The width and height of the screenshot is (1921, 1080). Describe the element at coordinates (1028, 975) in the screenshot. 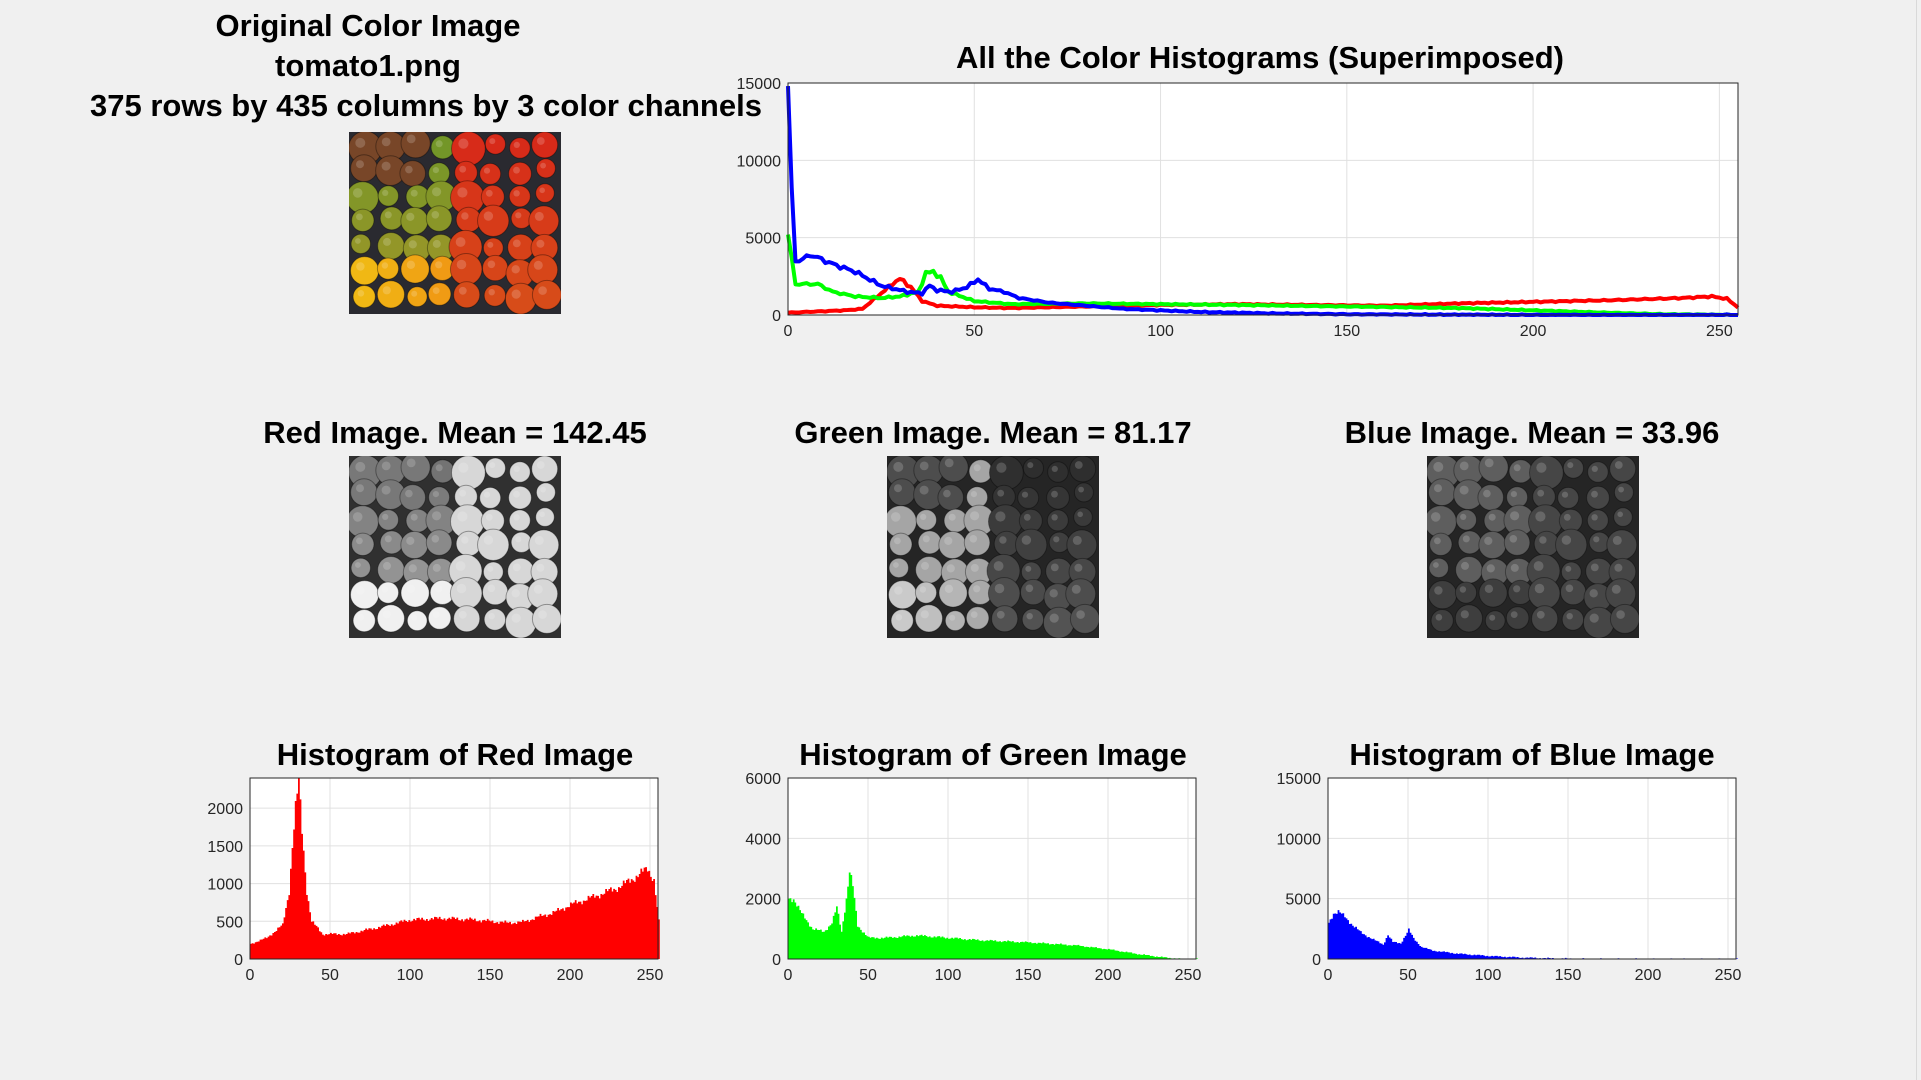

I see `x-tick-label: 150` at that location.